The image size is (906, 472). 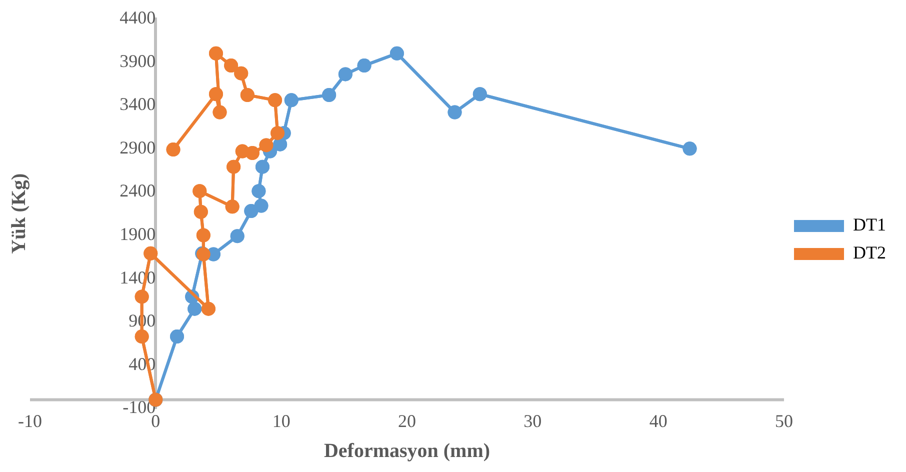 What do you see at coordinates (138, 18) in the screenshot?
I see `y-tick-label: 4400` at bounding box center [138, 18].